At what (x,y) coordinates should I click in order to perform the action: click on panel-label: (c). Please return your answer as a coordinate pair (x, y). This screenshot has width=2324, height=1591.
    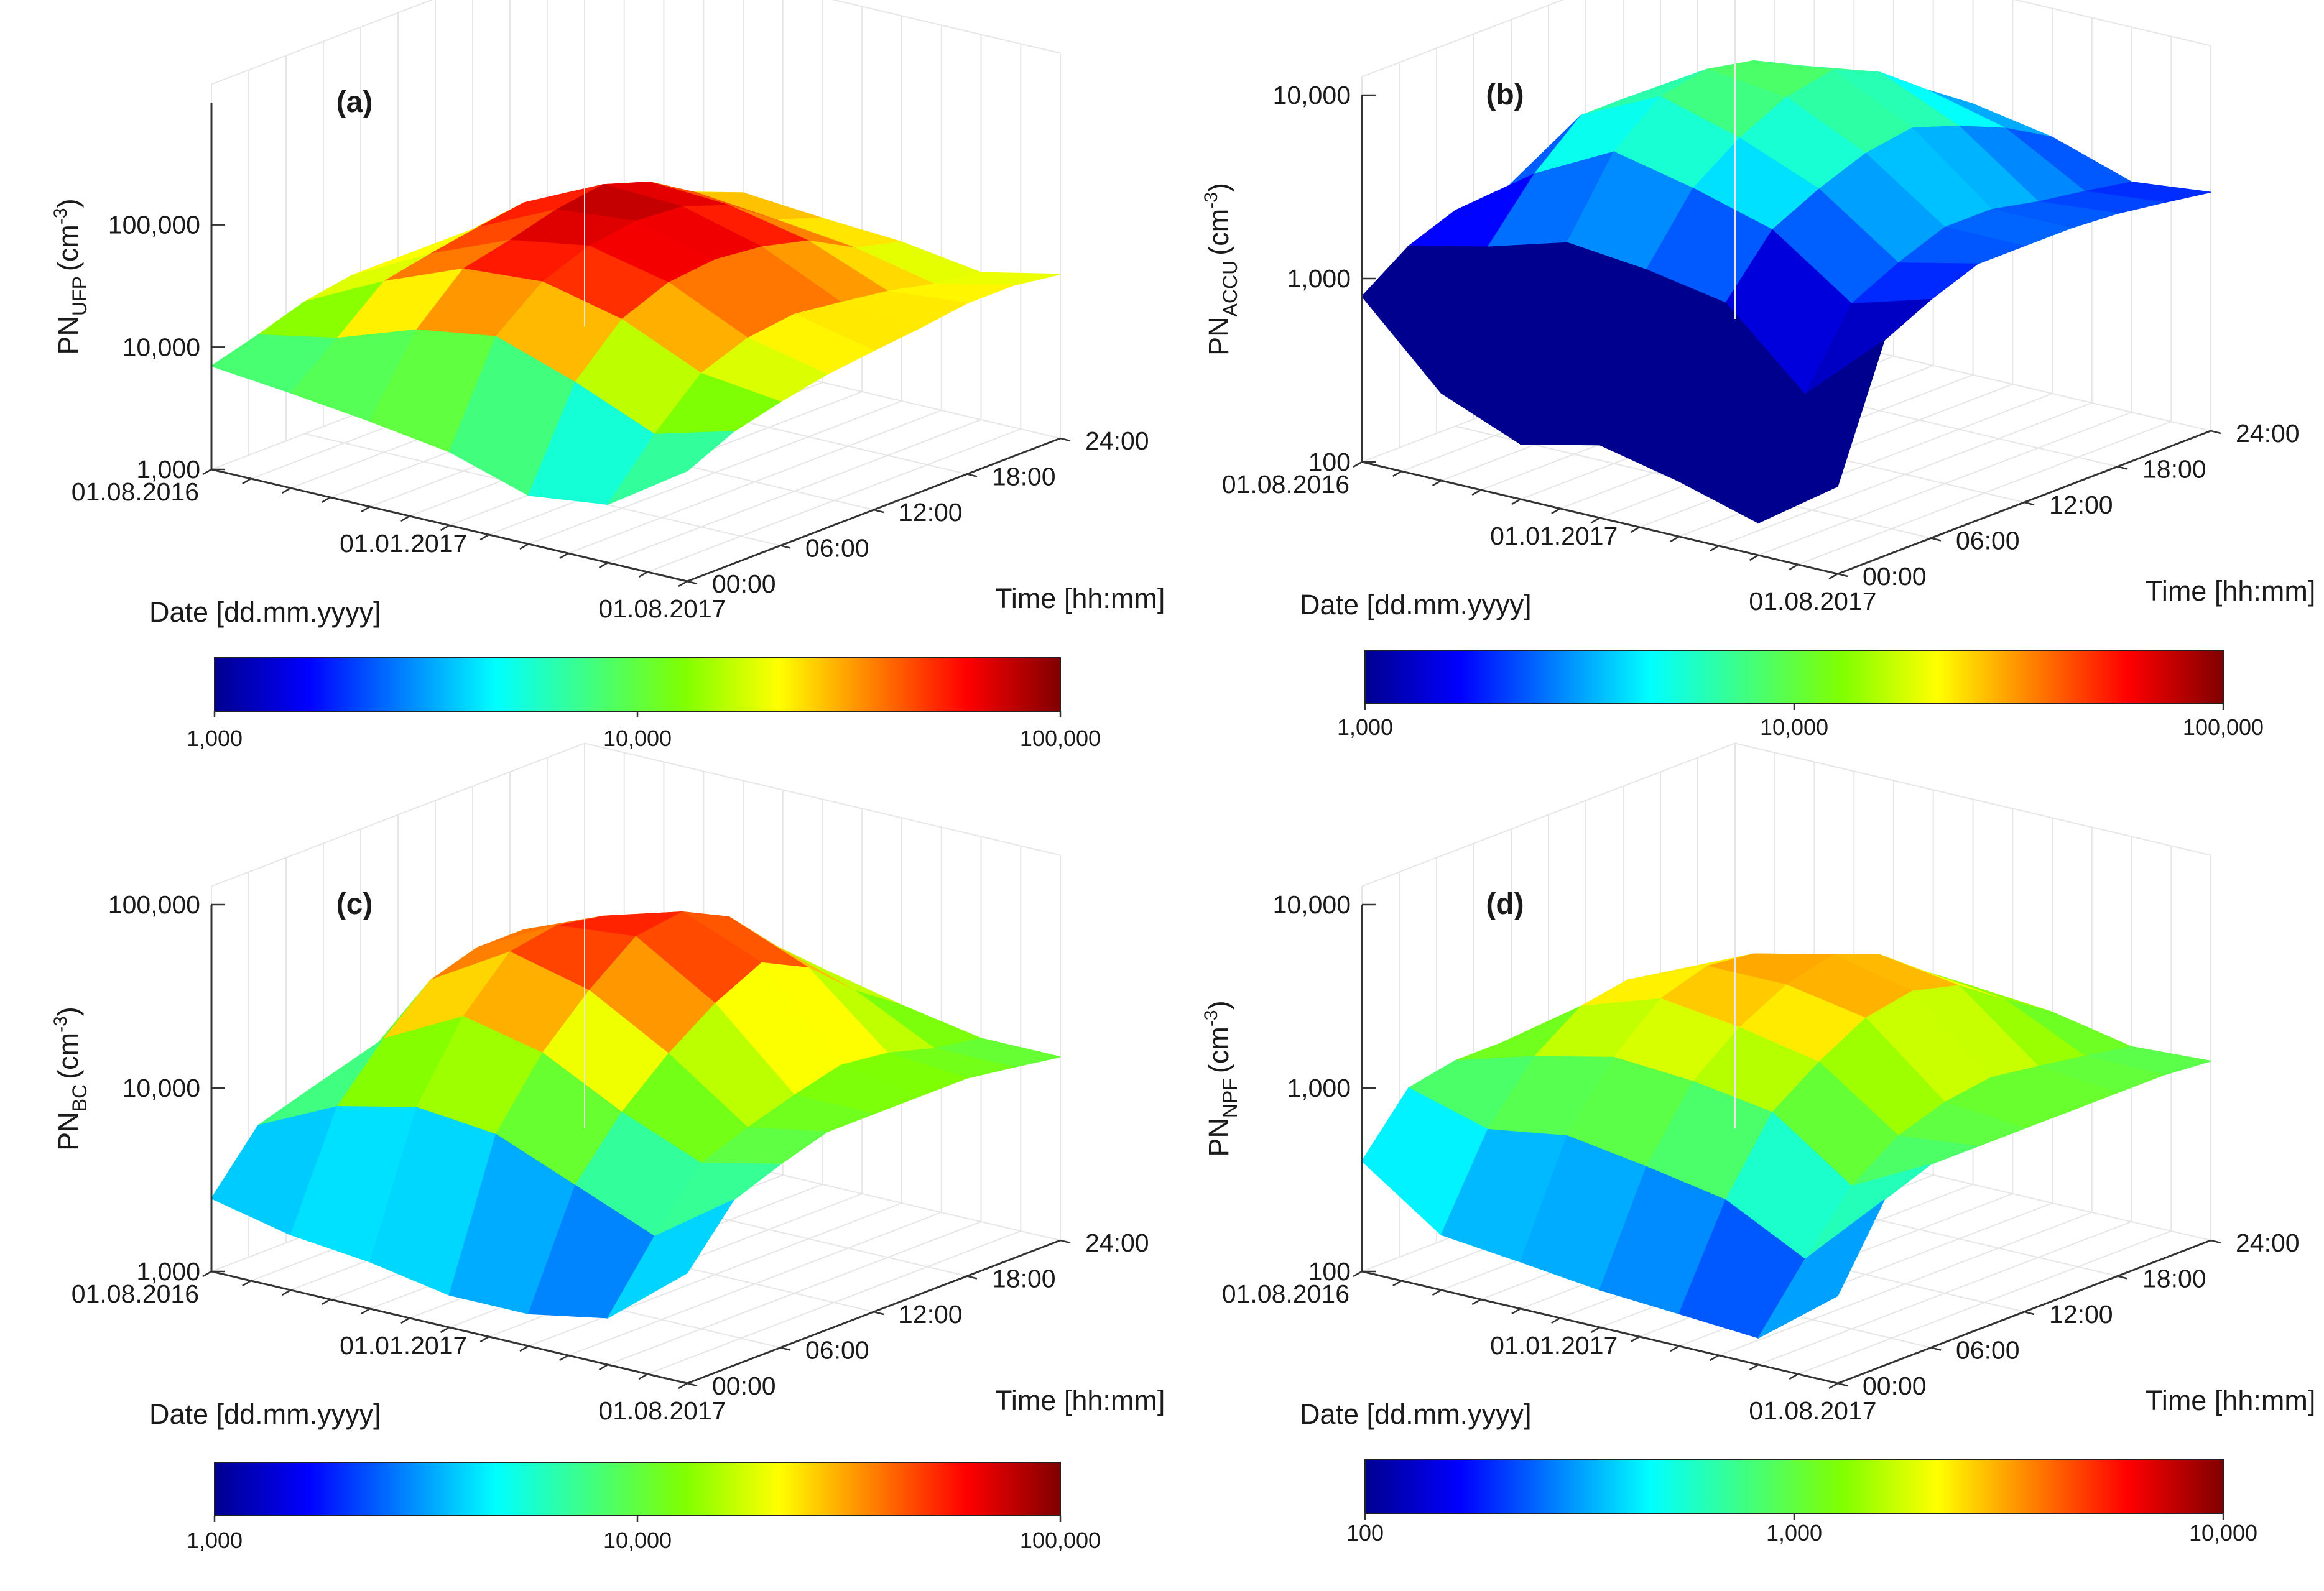
    Looking at the image, I should click on (354, 904).